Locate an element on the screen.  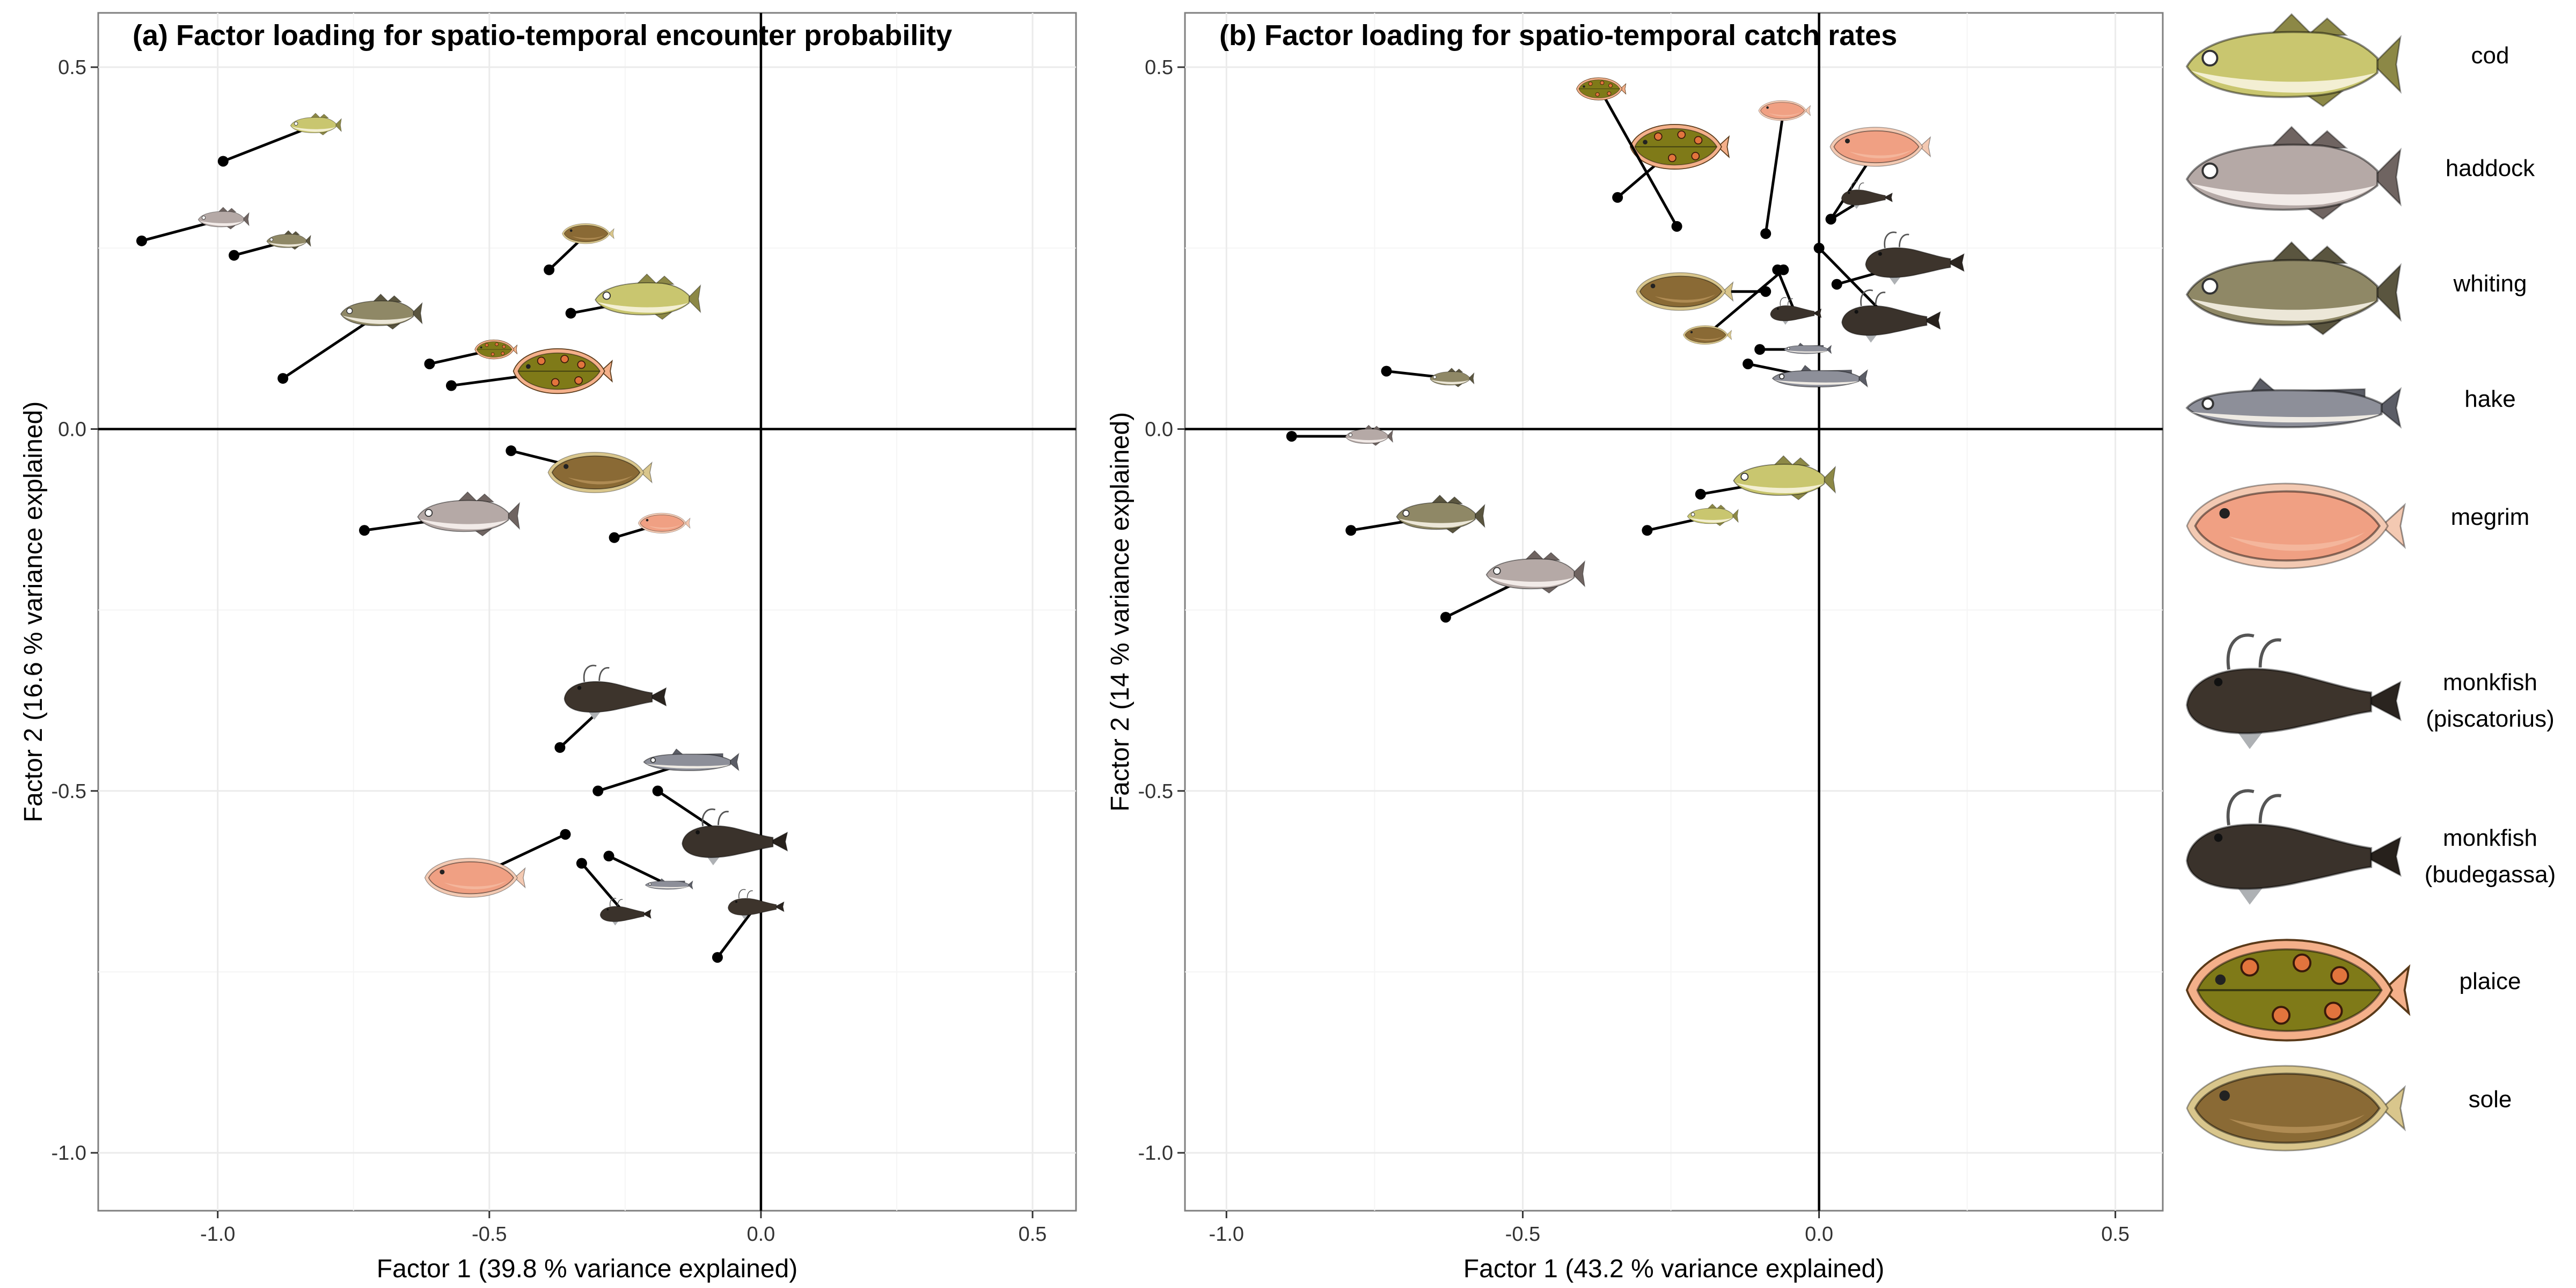
legend-entry-haddock: haddock is located at coordinates (2360, 173).